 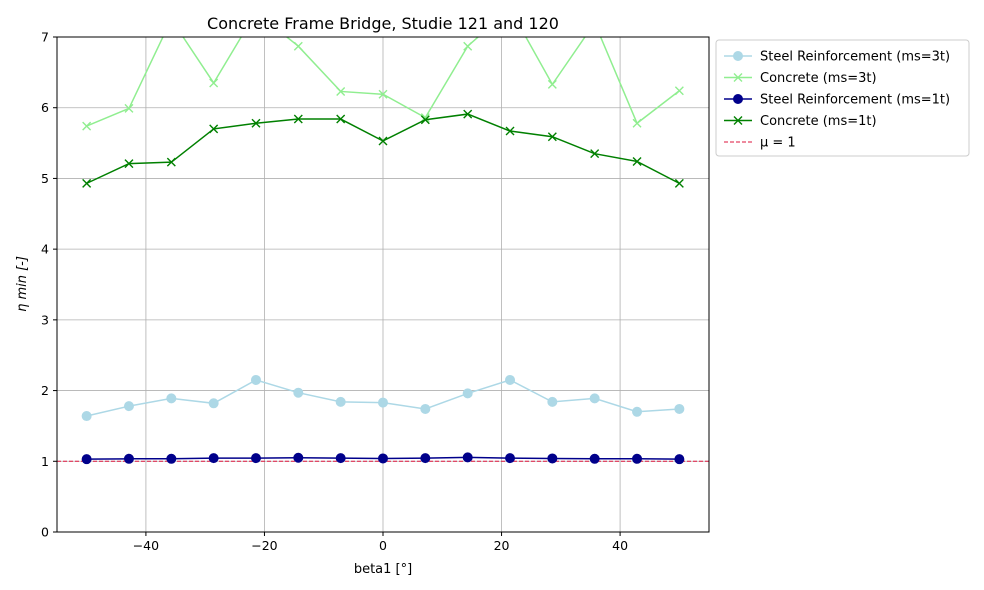 What do you see at coordinates (45, 461) in the screenshot?
I see `y-tick-label: 1` at bounding box center [45, 461].